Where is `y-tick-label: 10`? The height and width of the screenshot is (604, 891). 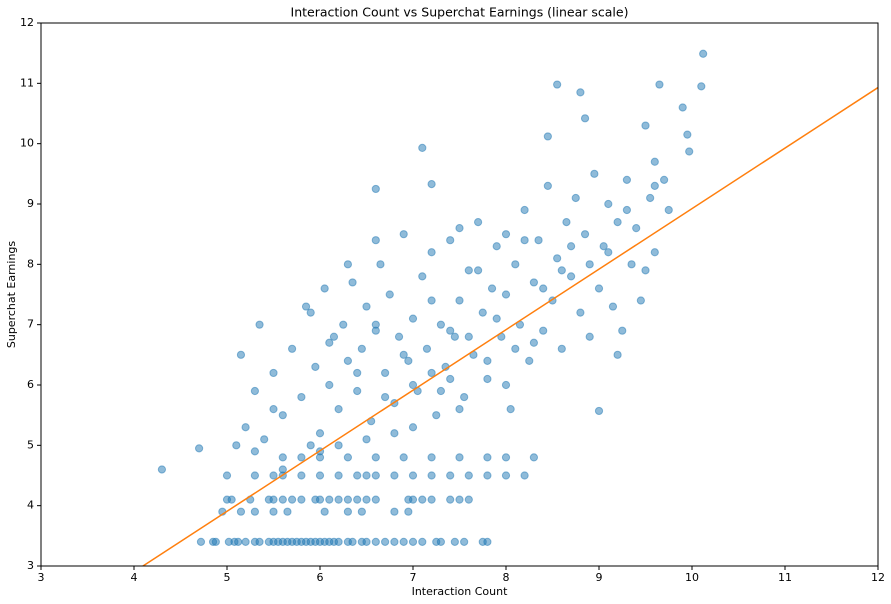
y-tick-label: 10 is located at coordinates (27, 143).